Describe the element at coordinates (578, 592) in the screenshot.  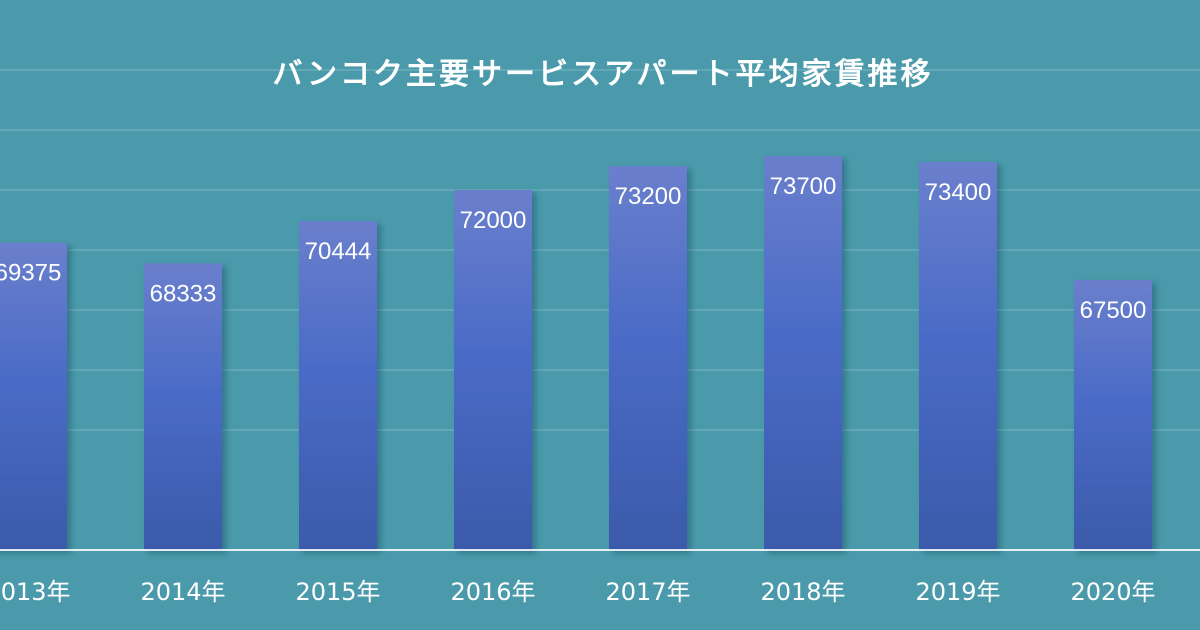
I see `x-tick-labels: 2013年 2014年 2015年 2016年 2017年 2018年 2019年 2020年` at that location.